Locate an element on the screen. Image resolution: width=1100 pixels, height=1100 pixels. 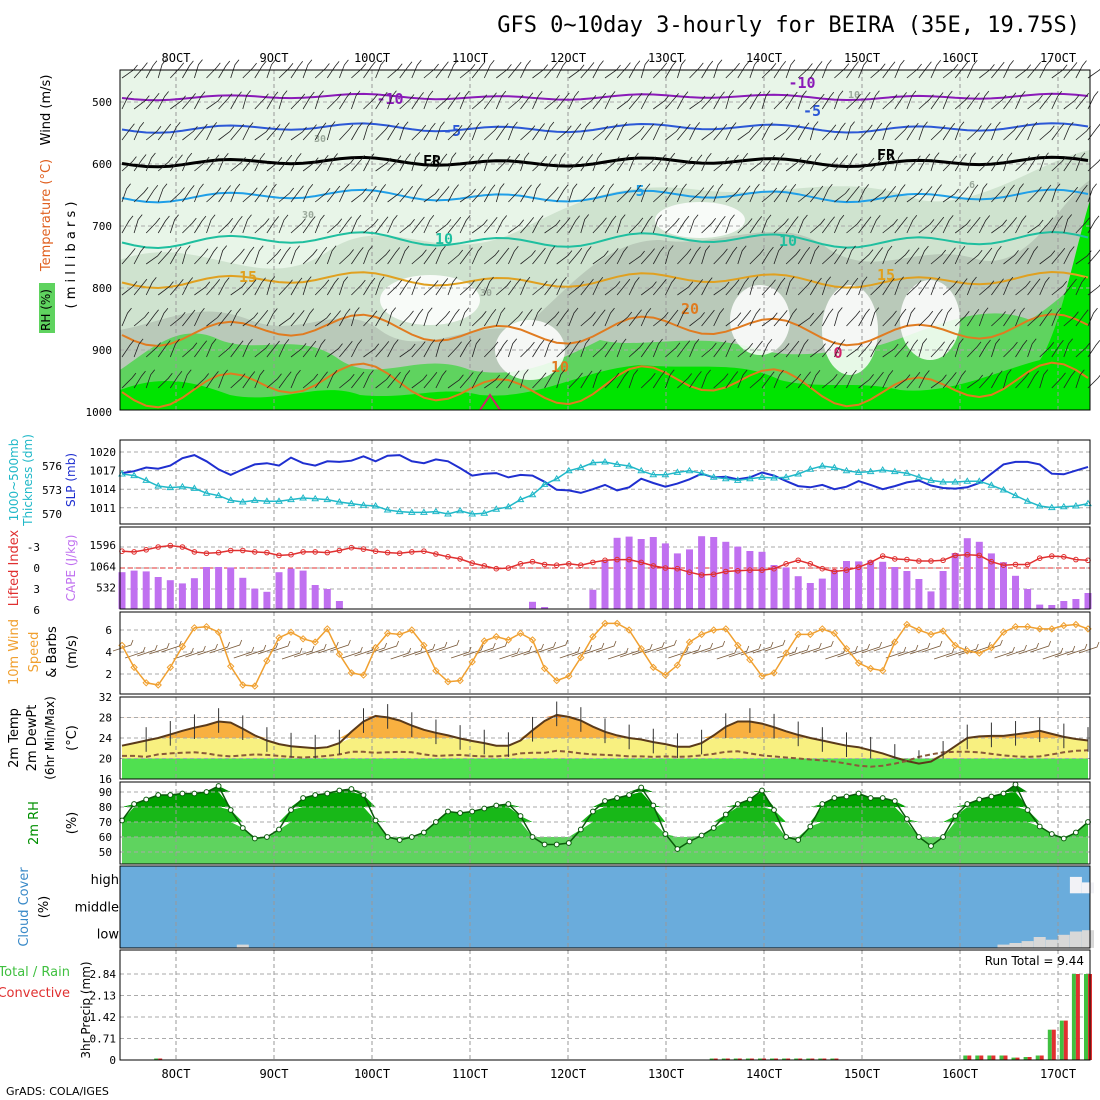
x-tick-label-bottom: 10OCT is located at coordinates (372, 1074).